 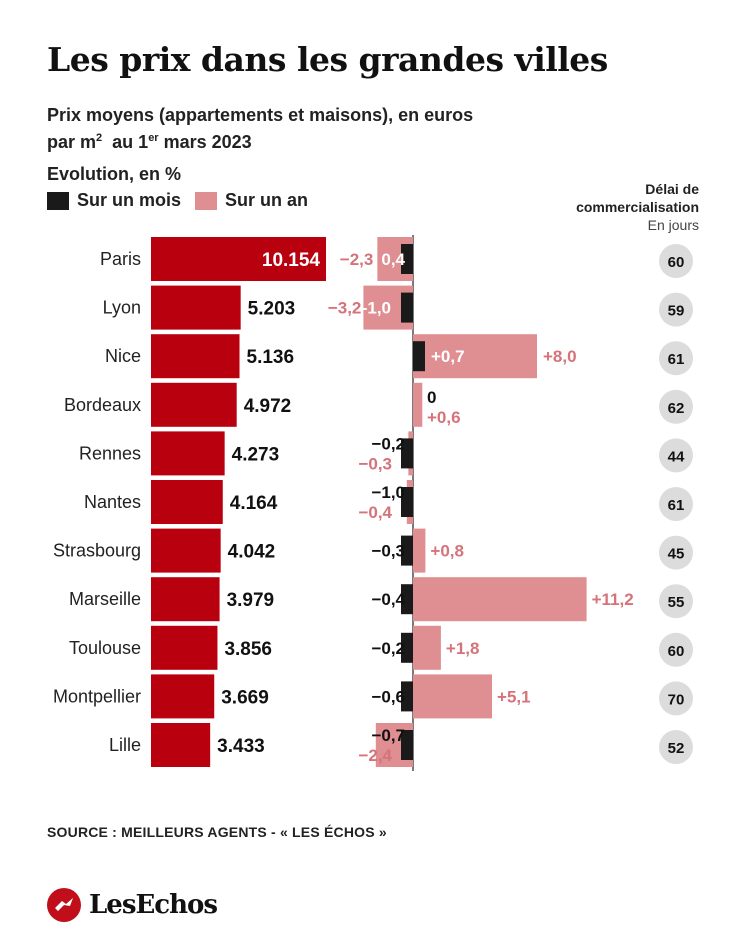 What do you see at coordinates (447, 551) in the screenshot?
I see `year-change-label: +0,8` at bounding box center [447, 551].